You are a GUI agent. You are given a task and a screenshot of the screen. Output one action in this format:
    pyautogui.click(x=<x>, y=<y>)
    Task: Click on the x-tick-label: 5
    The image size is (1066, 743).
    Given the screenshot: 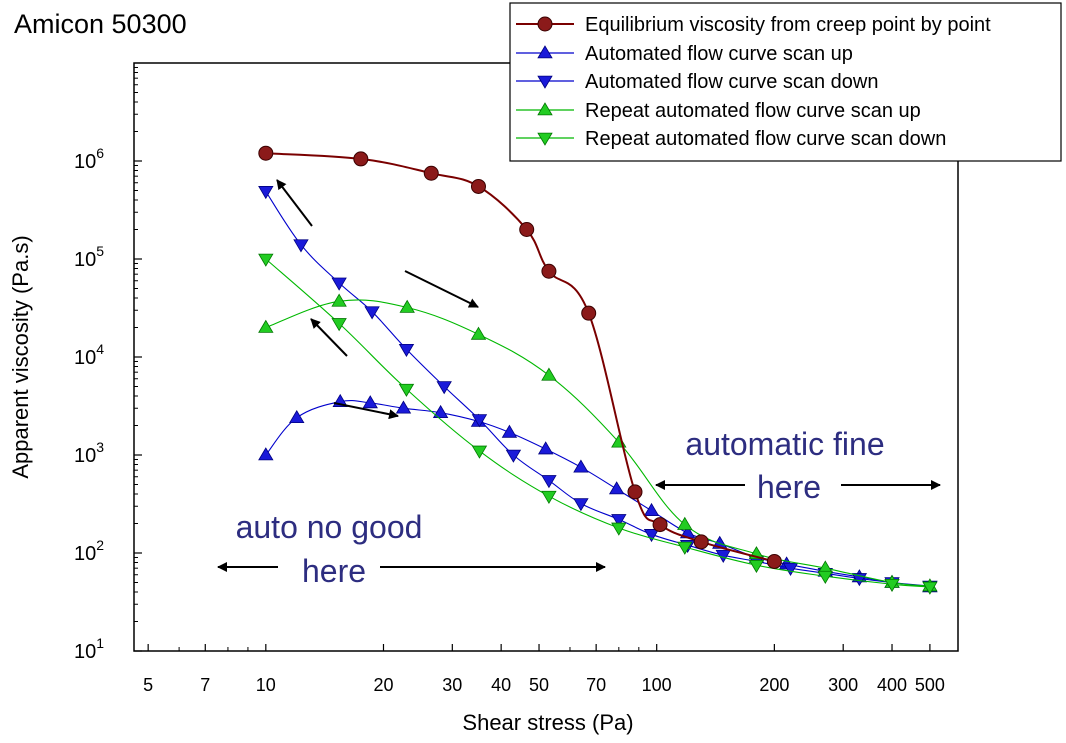 What is the action you would take?
    pyautogui.click(x=148, y=685)
    